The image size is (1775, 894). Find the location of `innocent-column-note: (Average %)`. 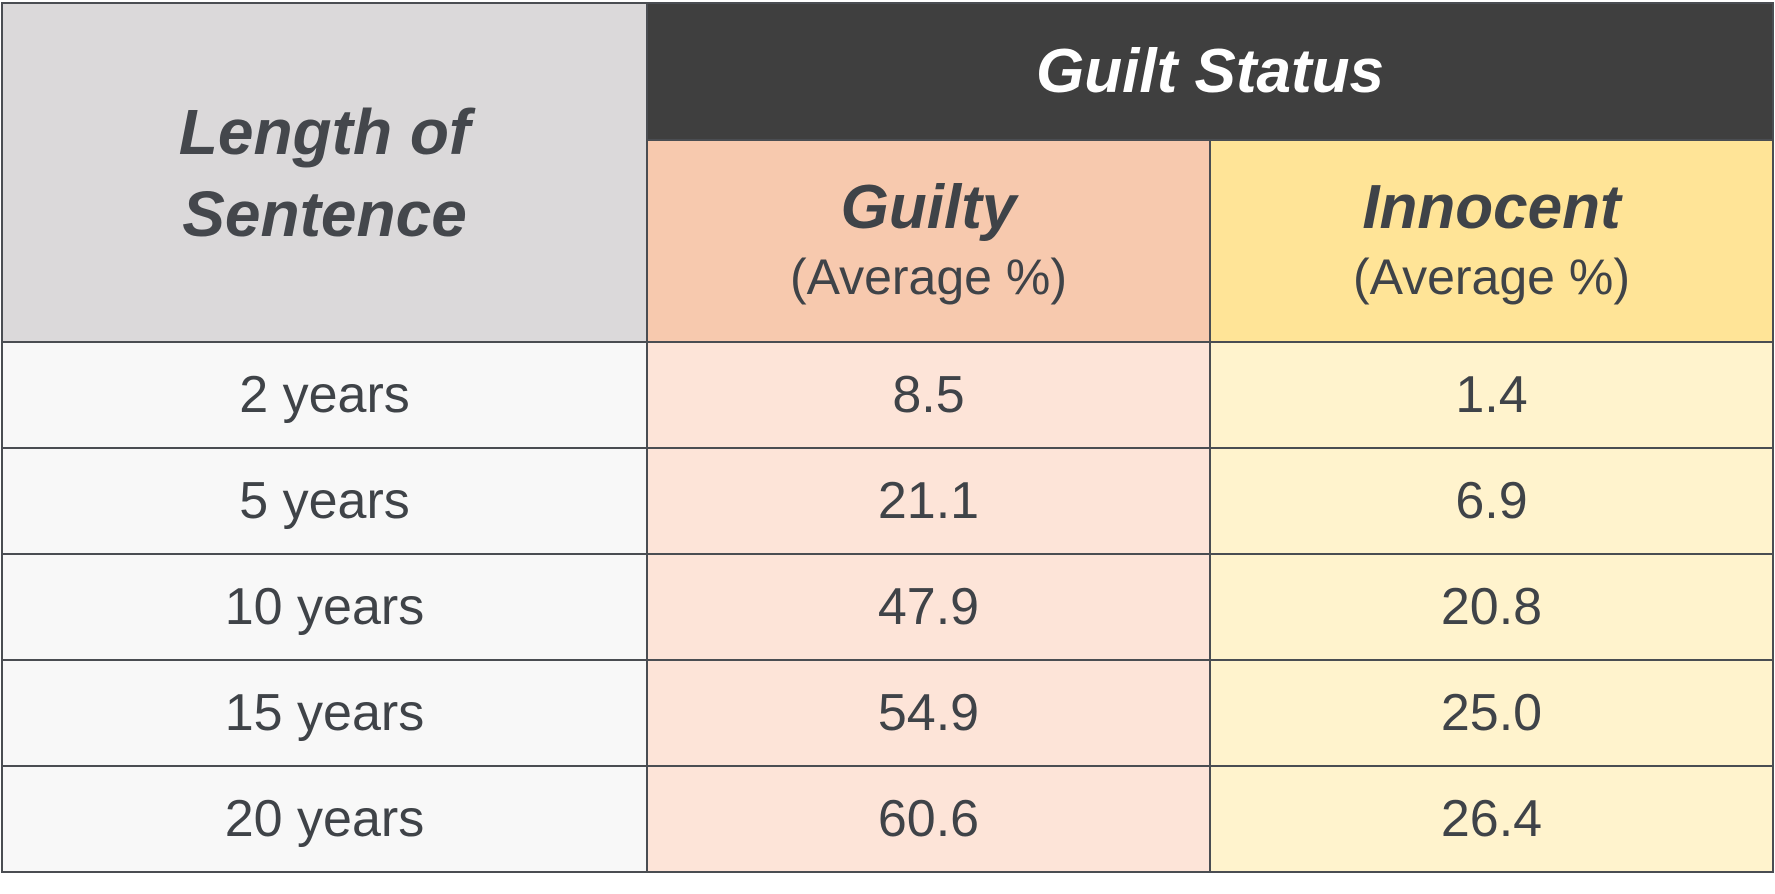

innocent-column-note: (Average %) is located at coordinates (1491, 277).